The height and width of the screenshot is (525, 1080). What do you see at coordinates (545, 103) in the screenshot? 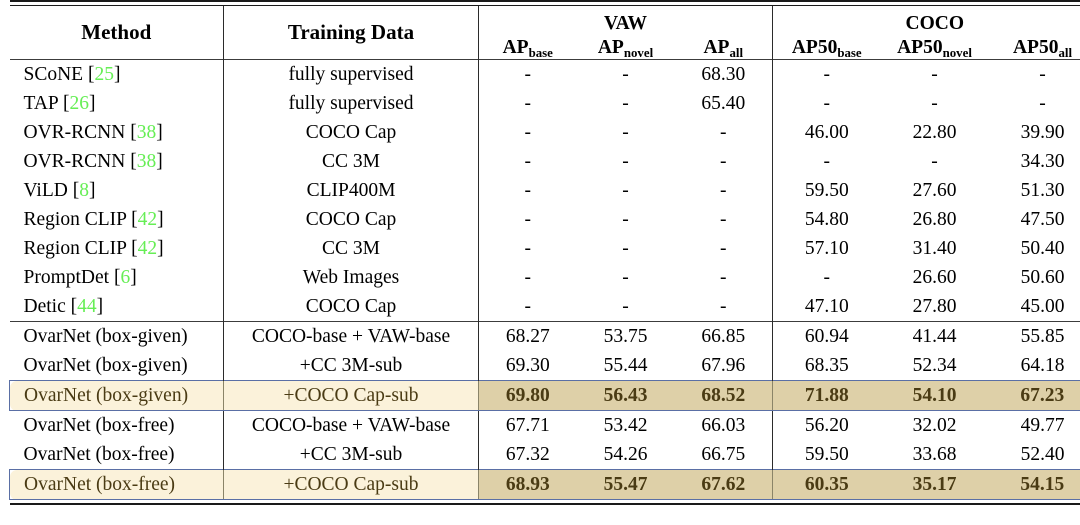
I see `table-row: TAP [26] fully supervised - -65.40- - -` at bounding box center [545, 103].